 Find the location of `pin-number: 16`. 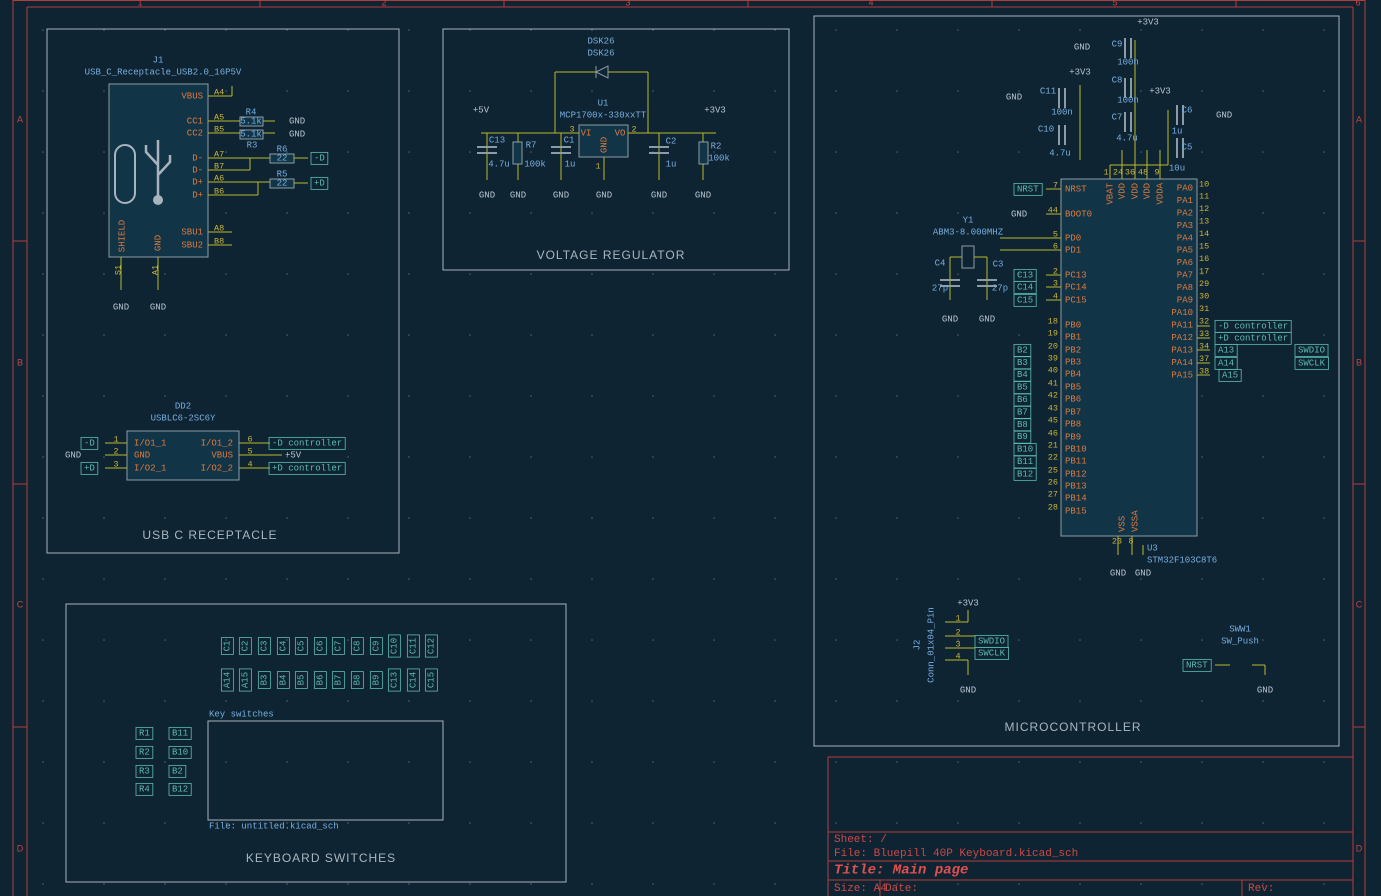

pin-number: 16 is located at coordinates (1204, 259).